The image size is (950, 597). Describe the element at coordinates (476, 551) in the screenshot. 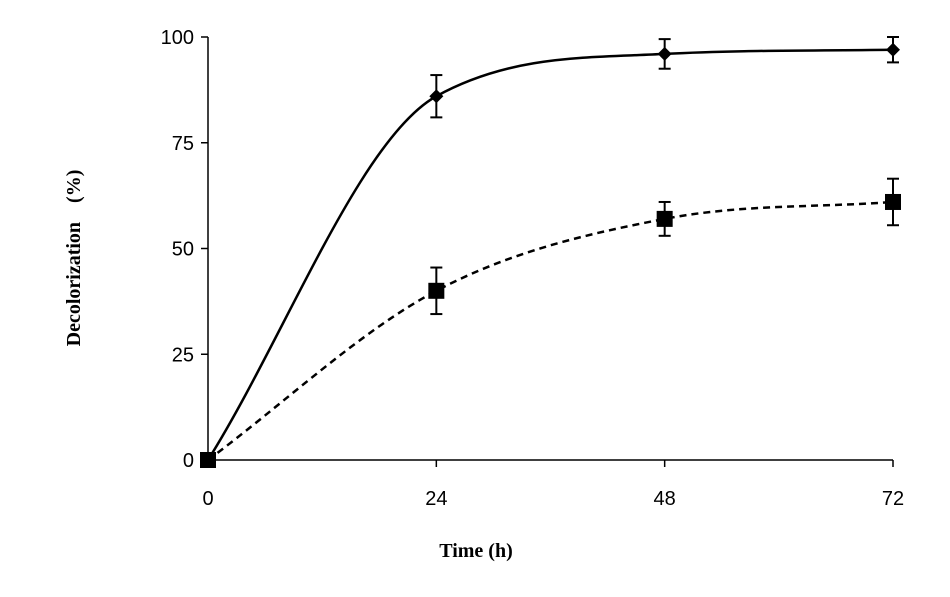

I see `x-axis-title: Time (h)` at that location.